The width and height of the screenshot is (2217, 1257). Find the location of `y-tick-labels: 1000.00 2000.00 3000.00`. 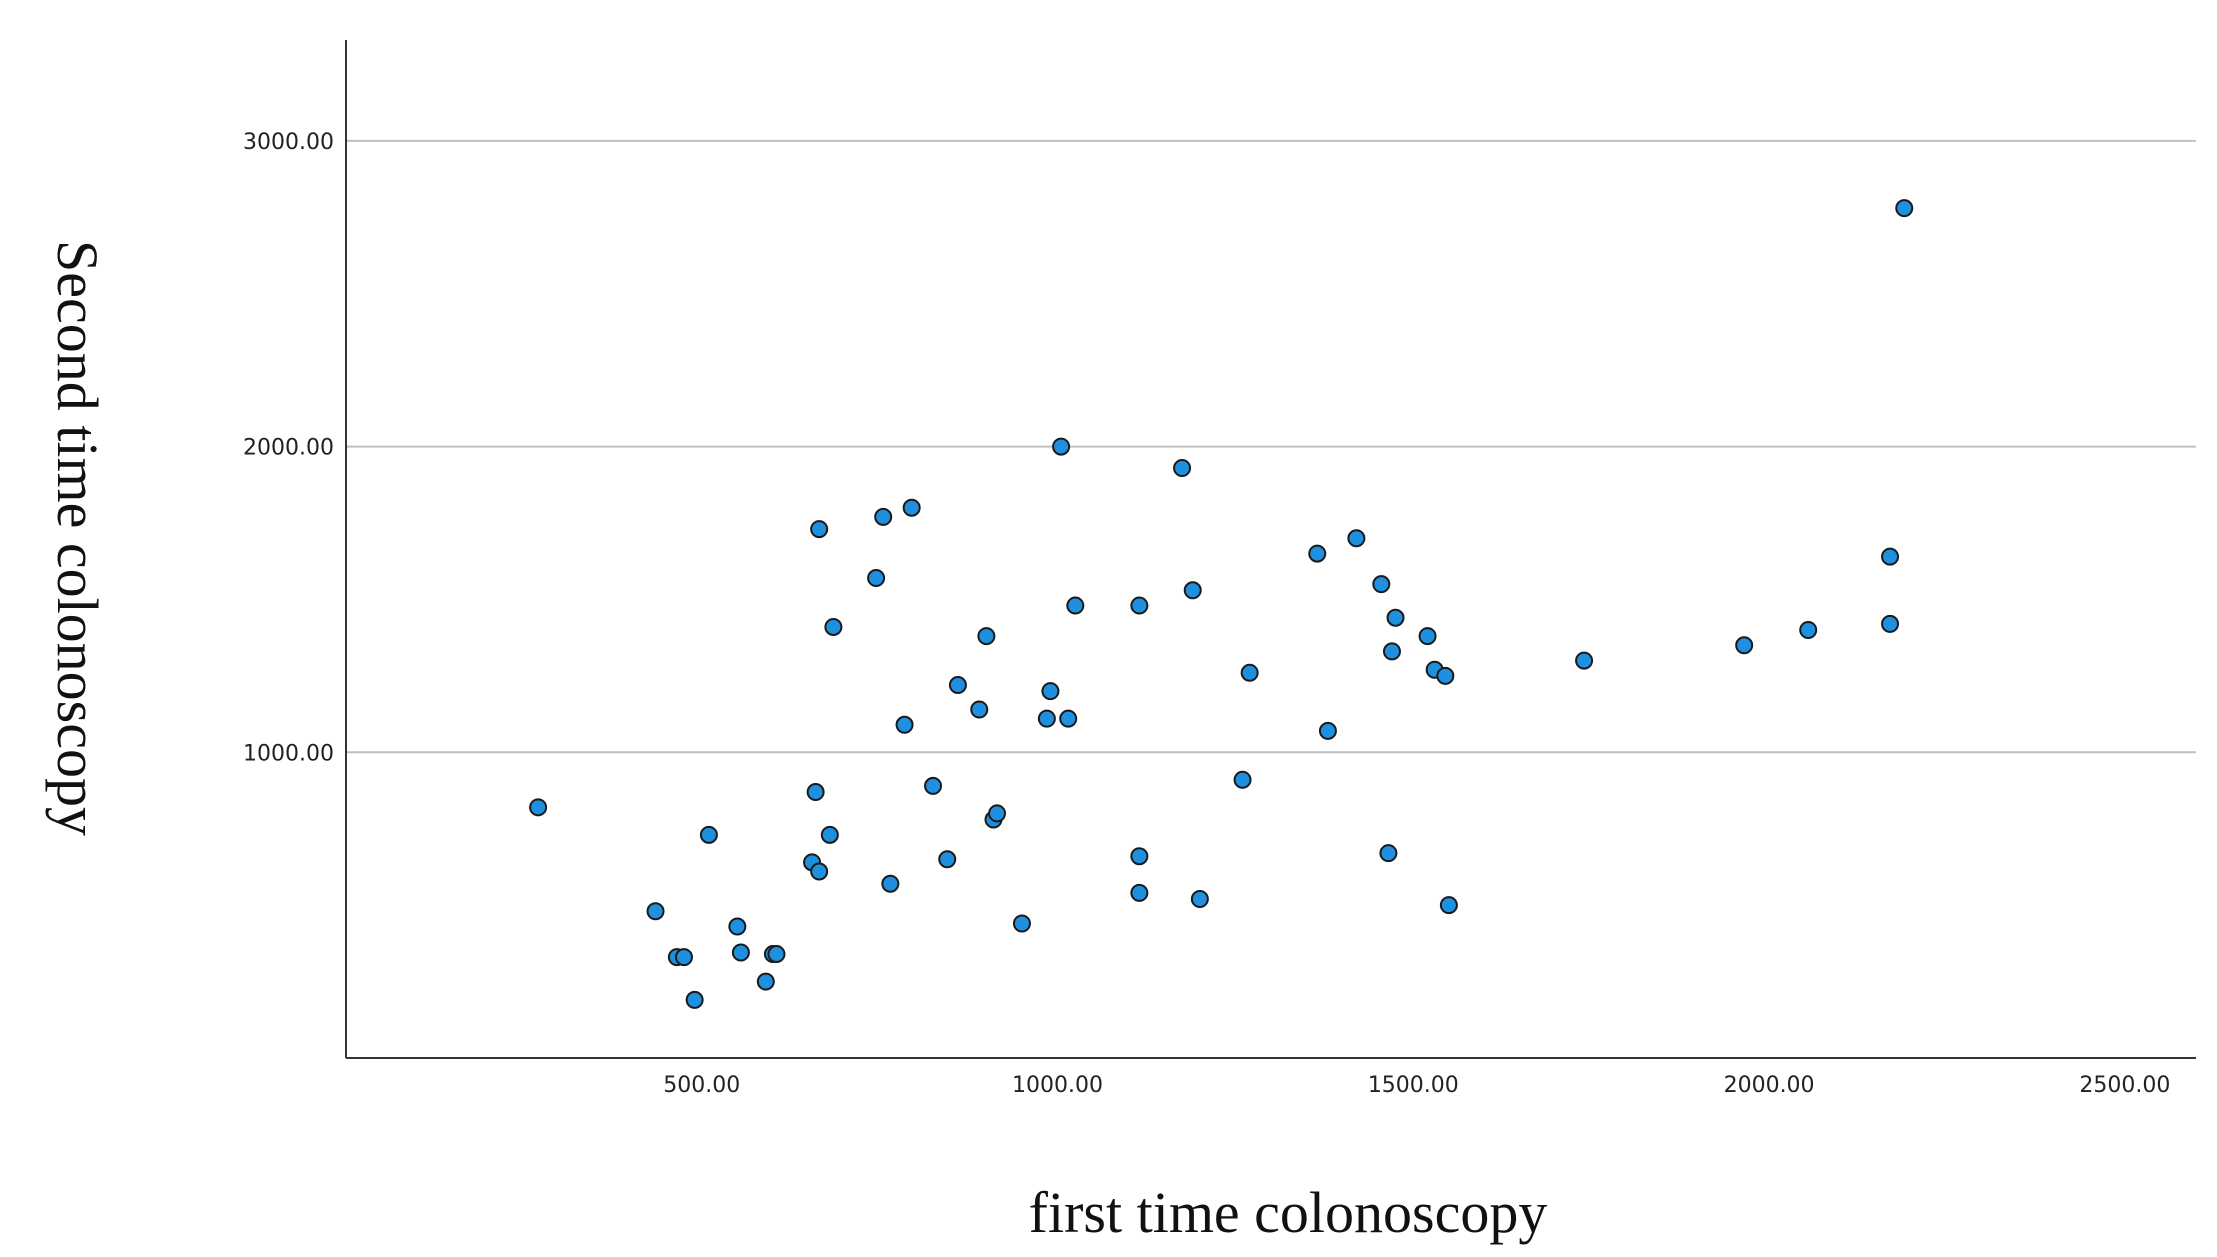

y-tick-labels: 1000.00 2000.00 3000.00 is located at coordinates (288, 448).